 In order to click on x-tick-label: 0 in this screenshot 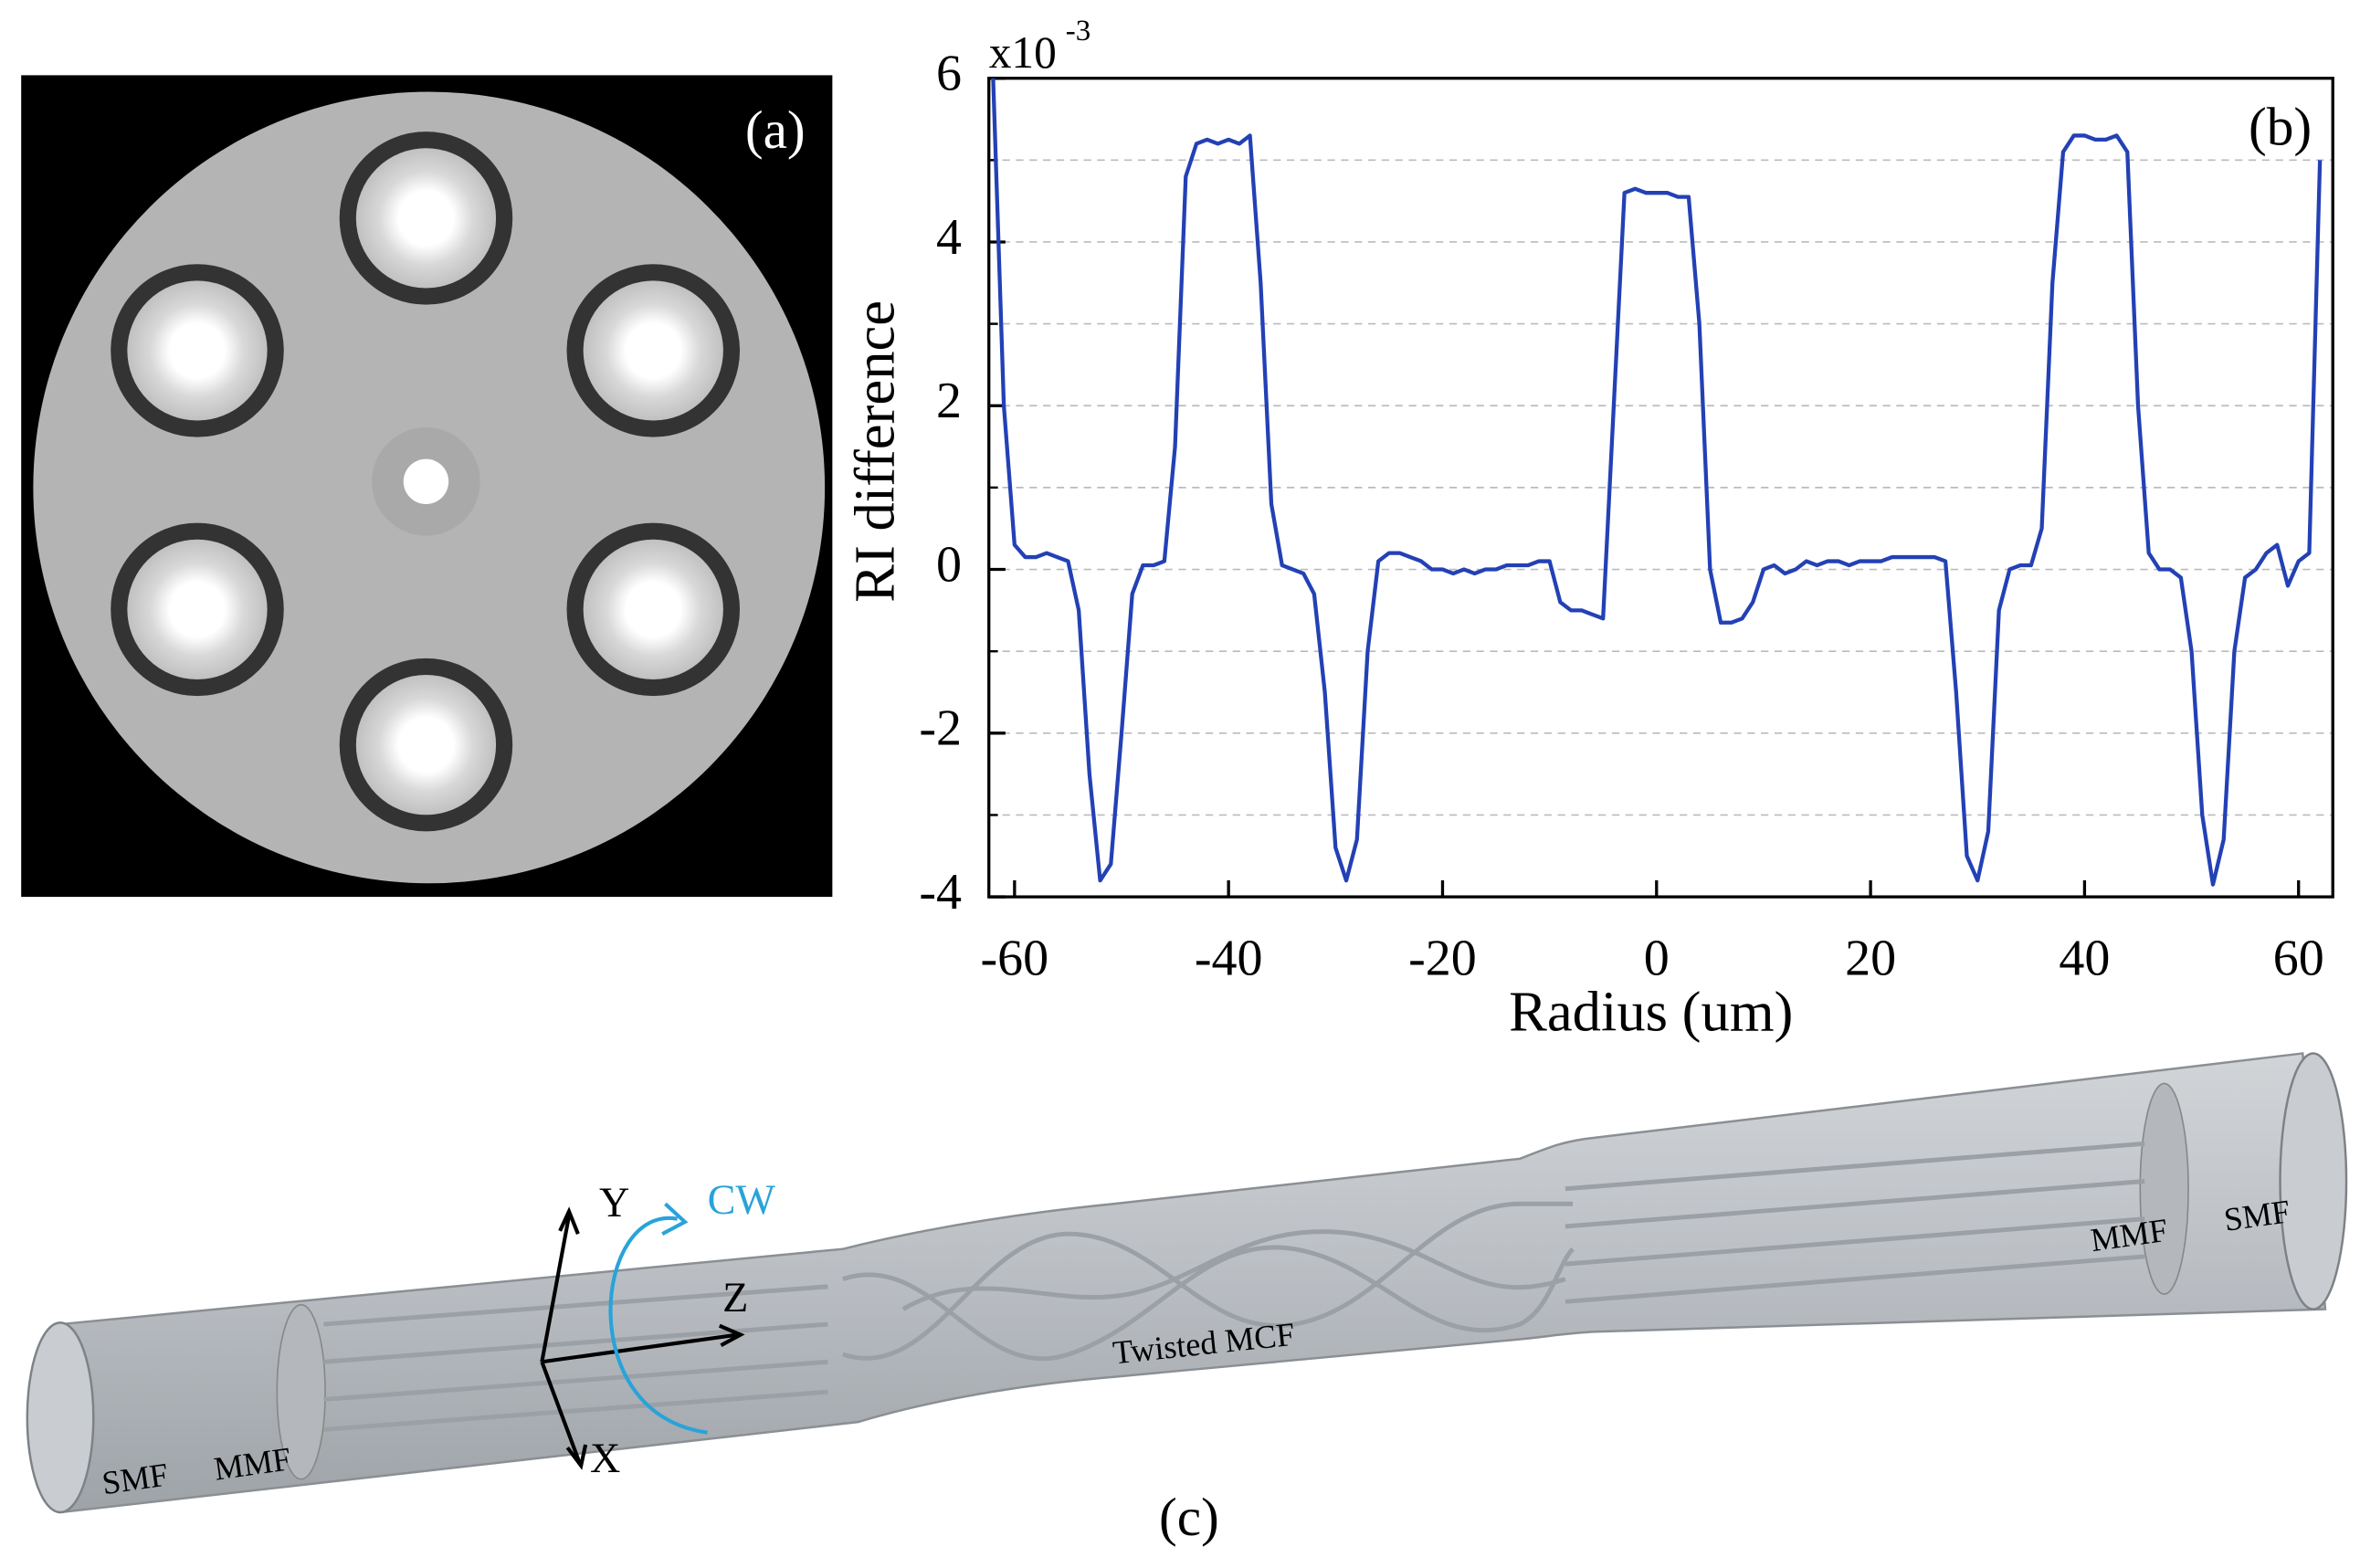, I will do `click(1657, 958)`.